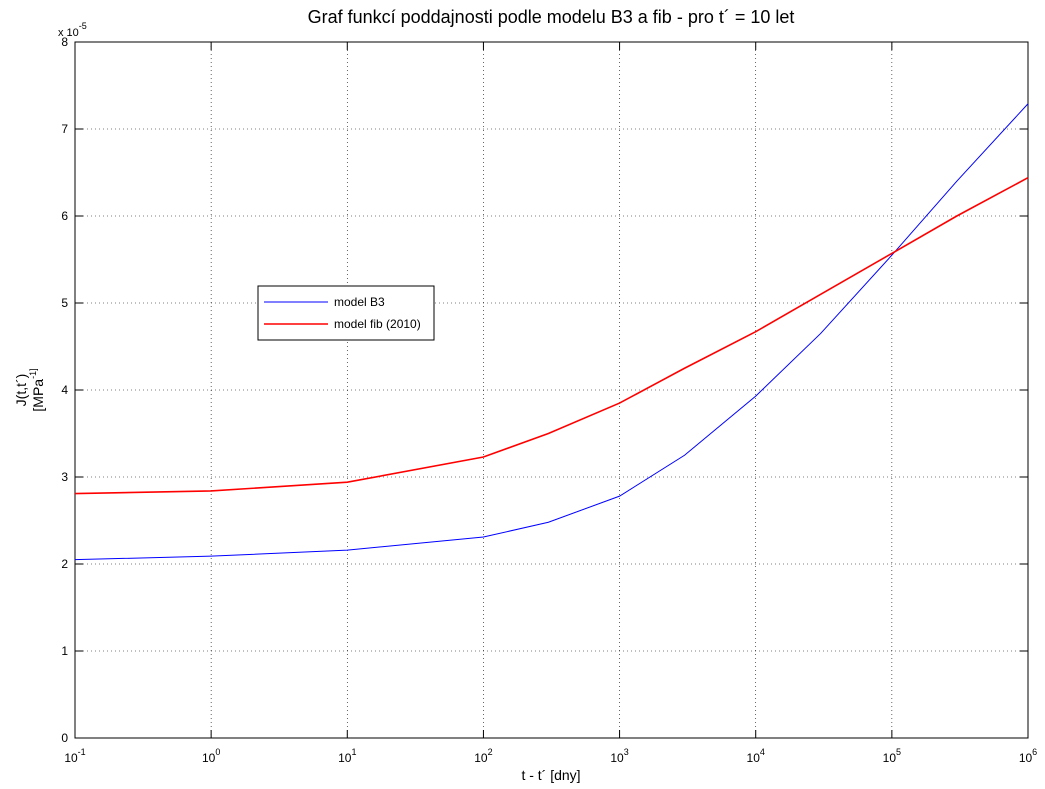  Describe the element at coordinates (346, 313) in the screenshot. I see `legend-box` at that location.